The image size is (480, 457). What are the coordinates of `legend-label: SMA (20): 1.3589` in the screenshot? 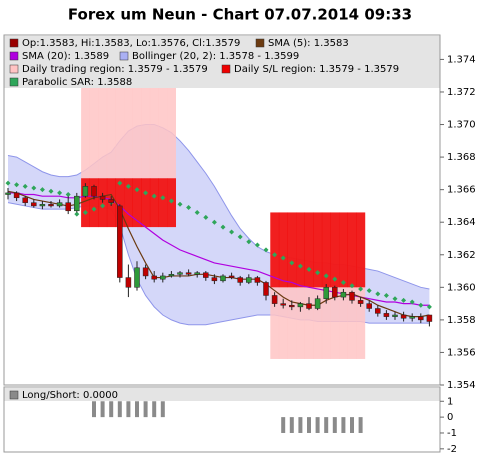 It's located at (65, 56).